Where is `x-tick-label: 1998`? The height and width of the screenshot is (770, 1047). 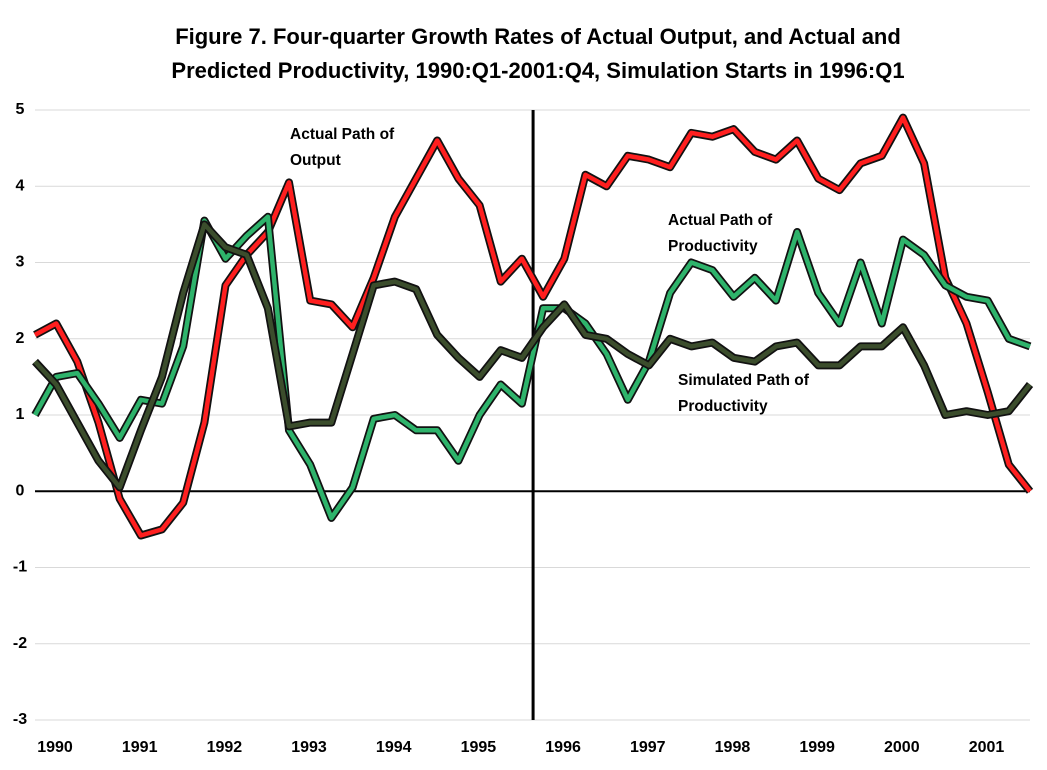
x-tick-label: 1998 is located at coordinates (733, 747).